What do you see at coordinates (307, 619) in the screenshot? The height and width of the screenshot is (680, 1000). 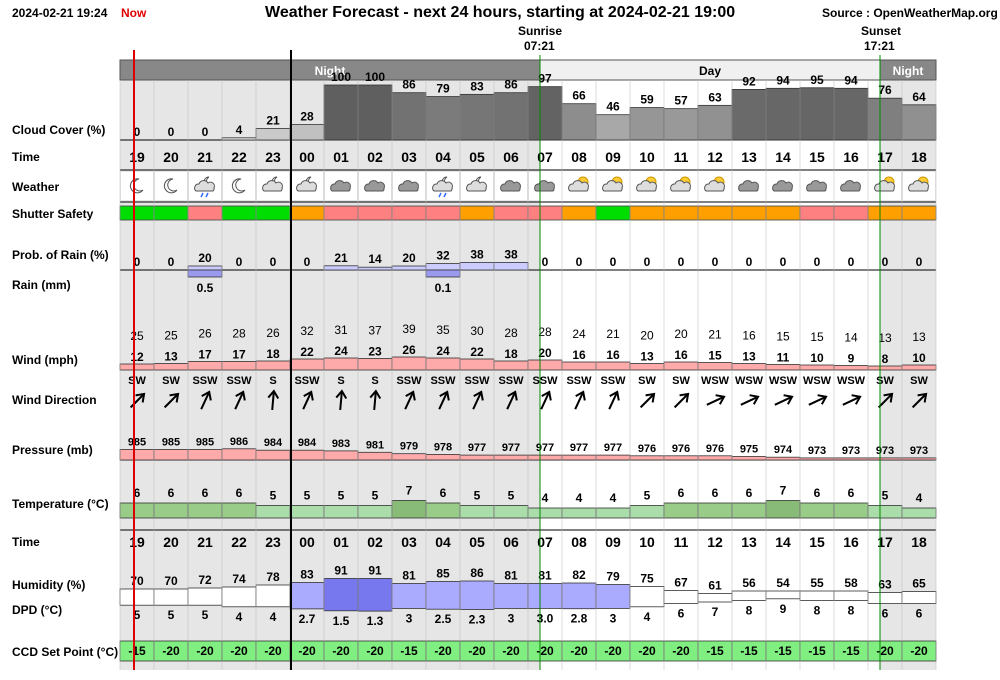 I see `dpd-value: 2.7` at bounding box center [307, 619].